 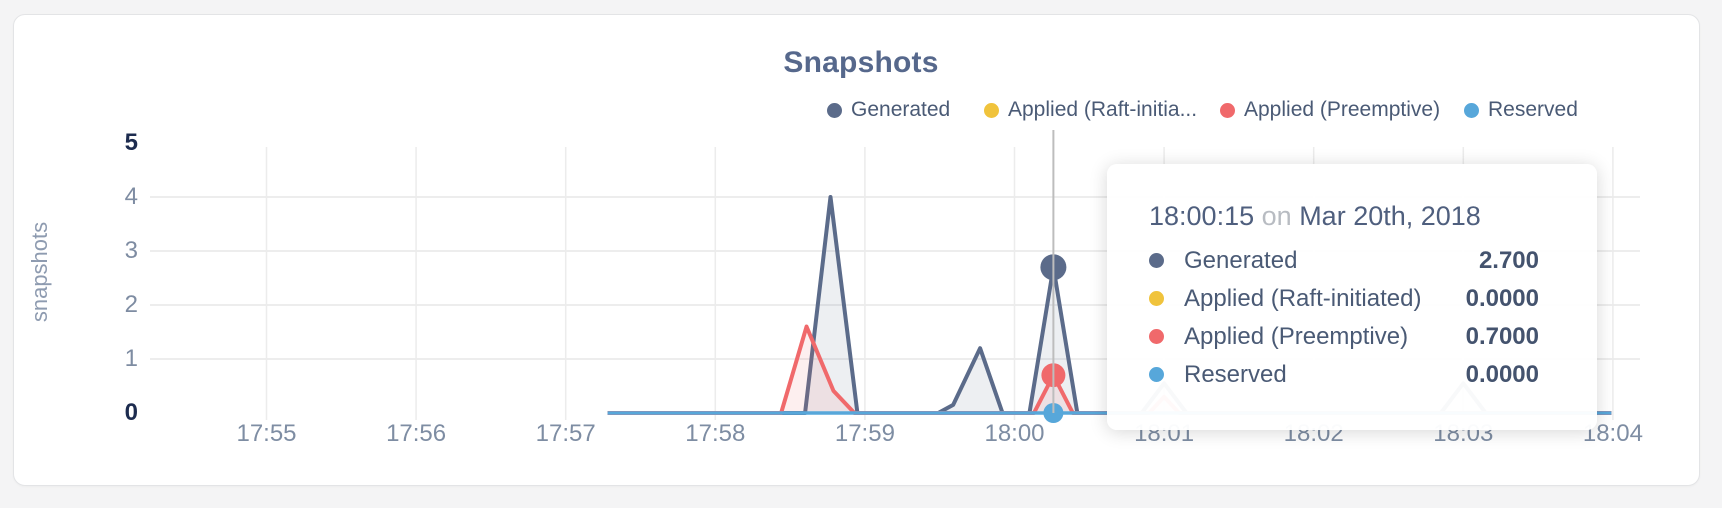 I want to click on tooltip-connector: on, so click(x=1276, y=216).